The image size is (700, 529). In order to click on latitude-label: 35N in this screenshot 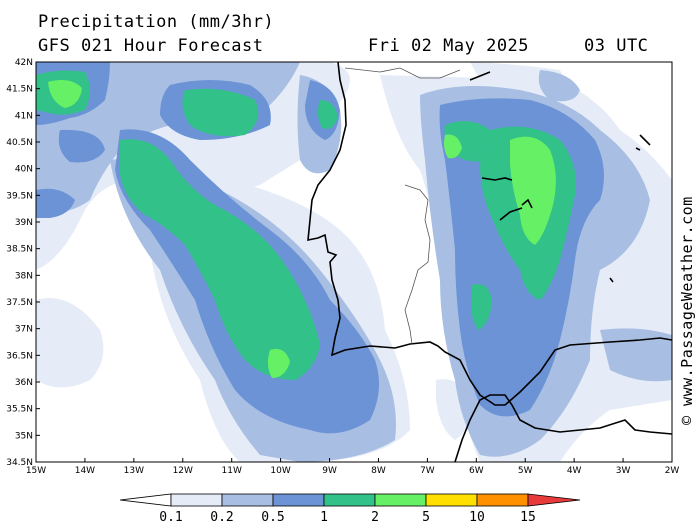, I will do `click(24, 436)`.